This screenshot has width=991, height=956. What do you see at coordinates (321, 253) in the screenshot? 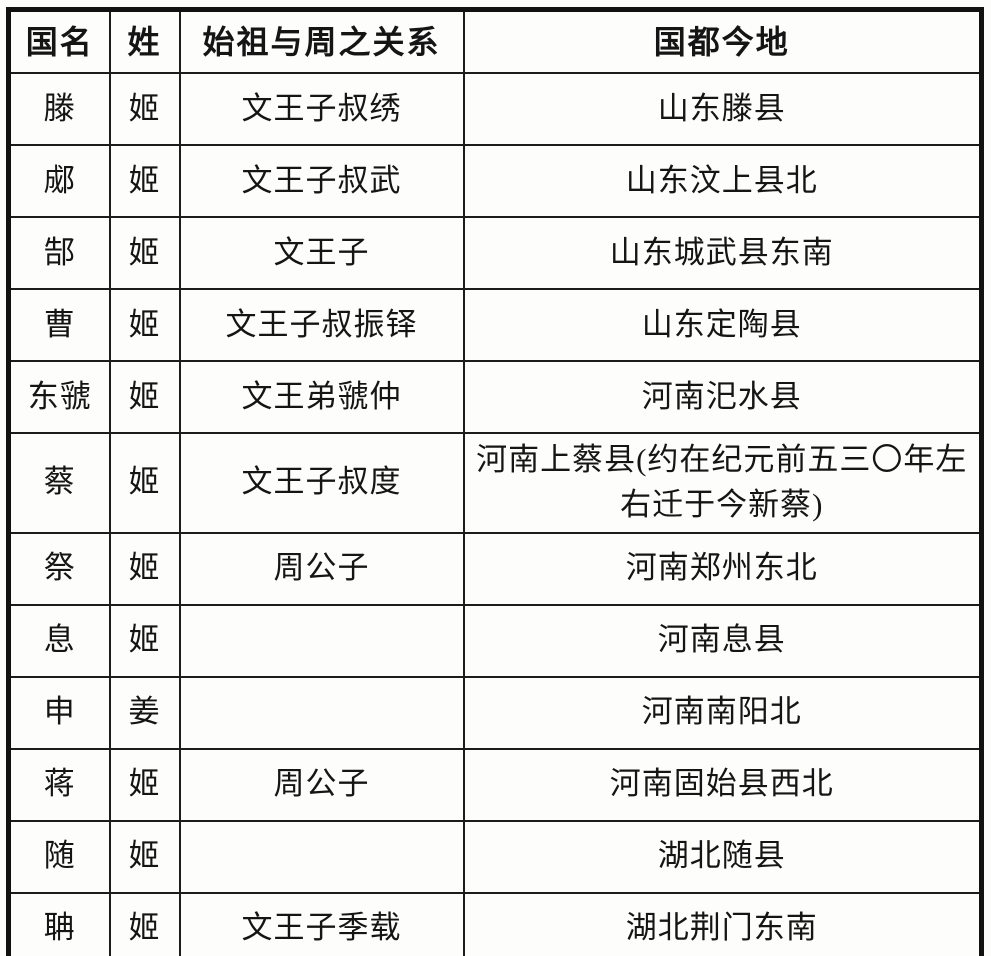
I see `cell-relation: 文王子` at bounding box center [321, 253].